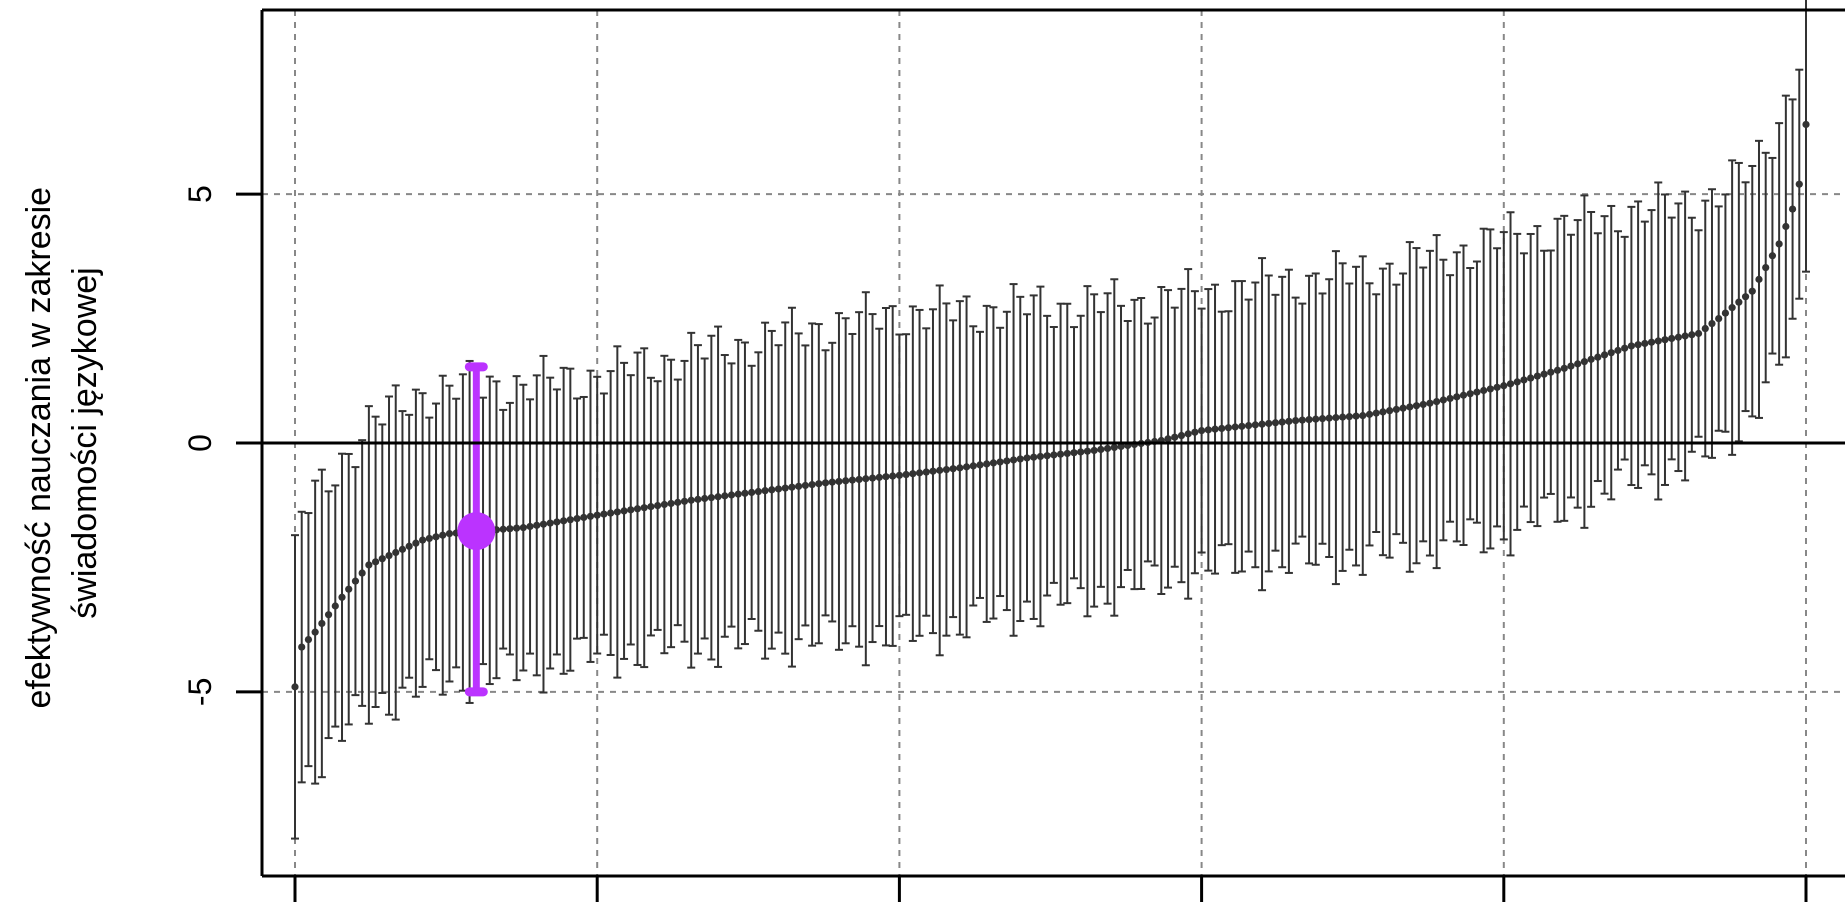 The height and width of the screenshot is (902, 1845). What do you see at coordinates (85, 442) in the screenshot?
I see `y-axis-title-line-2: świadomości językowej` at bounding box center [85, 442].